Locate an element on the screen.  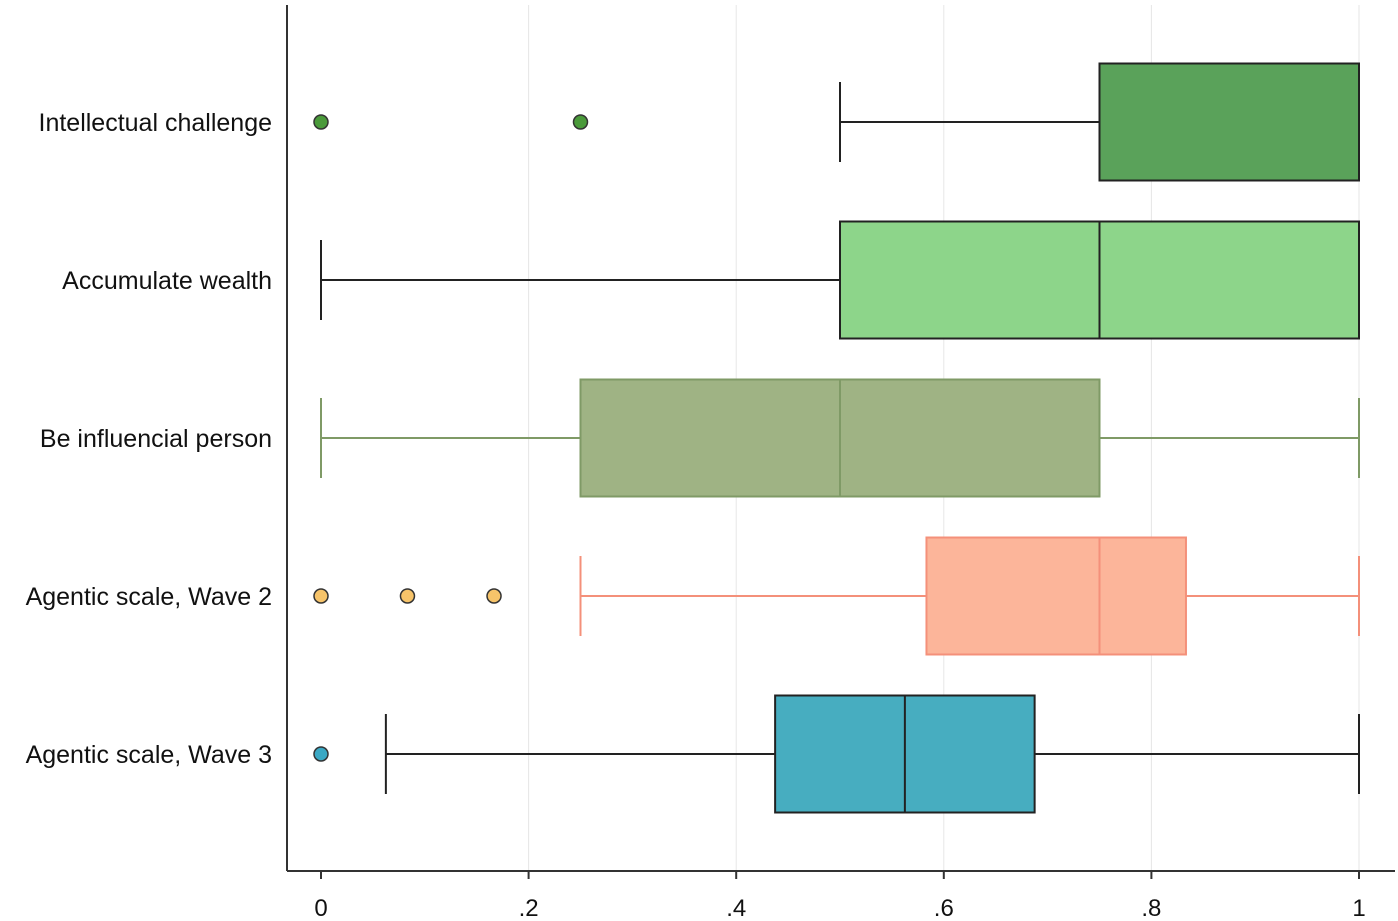
x-tick-label-0: 0 is located at coordinates (320, 908).